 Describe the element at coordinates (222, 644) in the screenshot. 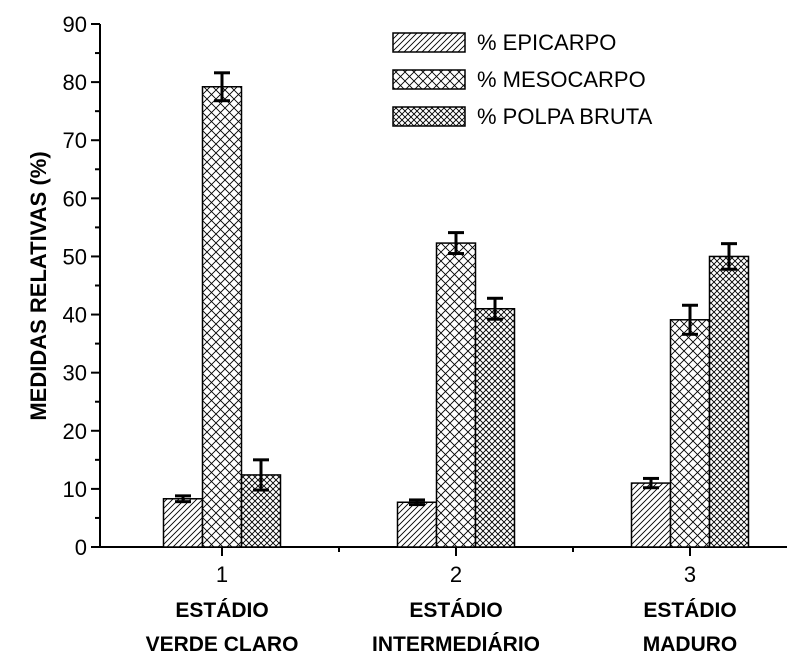

I see `category-label: VERDE CLARO` at that location.